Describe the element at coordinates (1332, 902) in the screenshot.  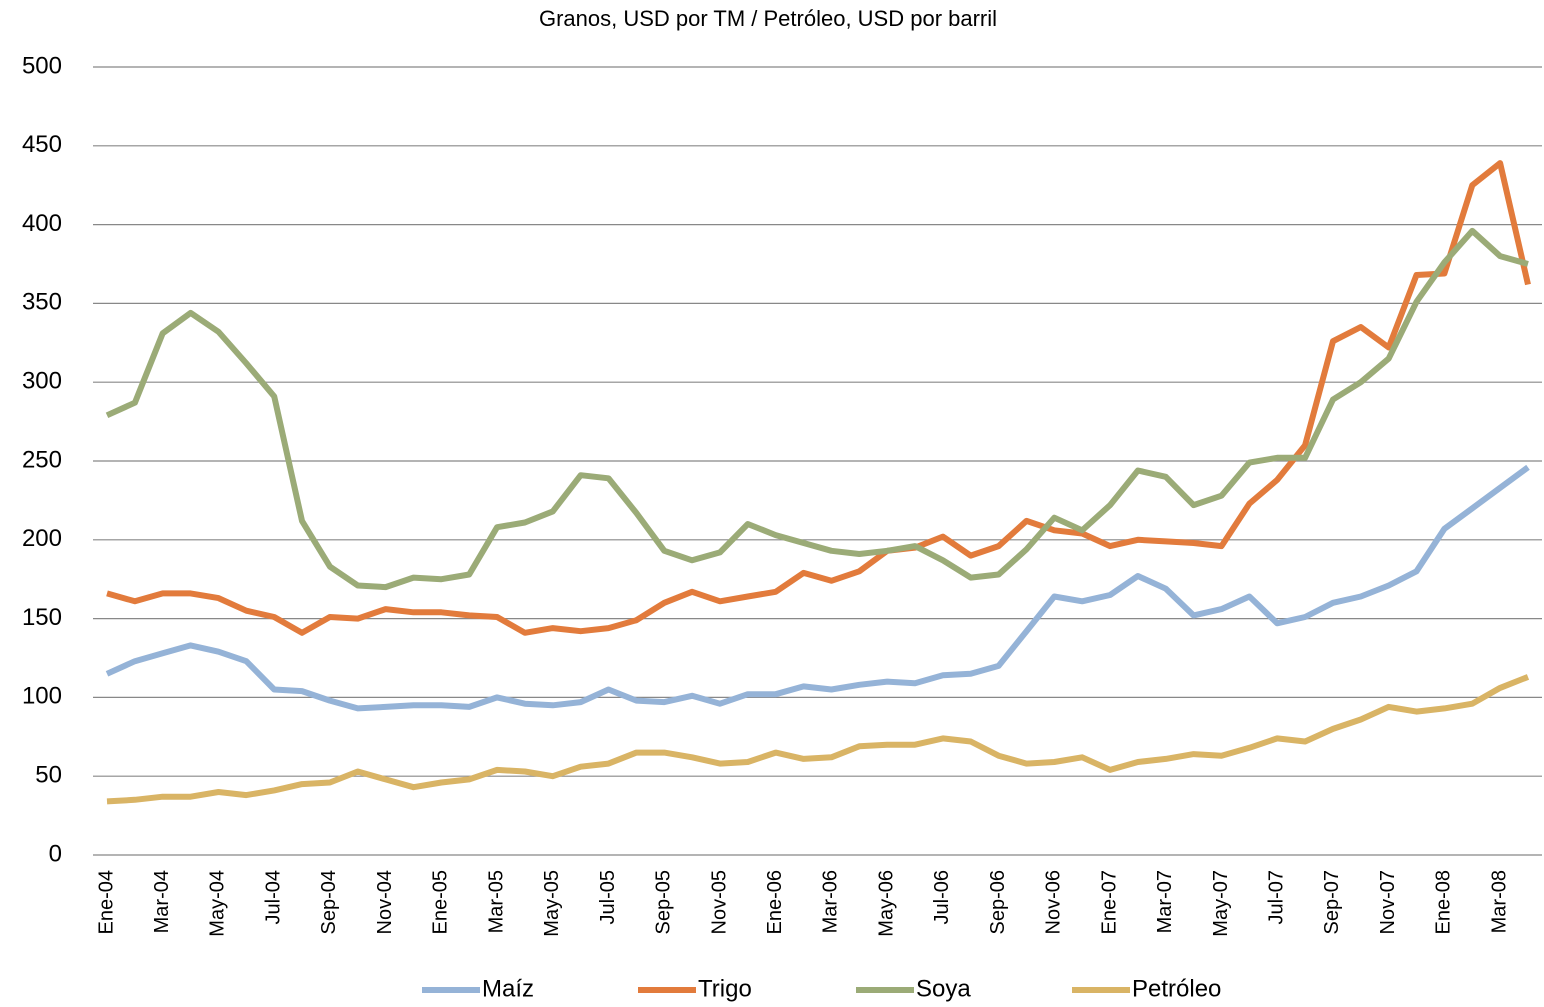
I see `x-tick-label: Sep-07` at that location.